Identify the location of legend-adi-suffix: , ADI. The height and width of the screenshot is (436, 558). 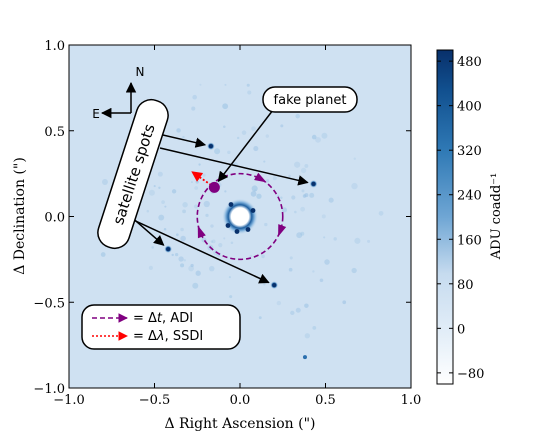
(177, 318).